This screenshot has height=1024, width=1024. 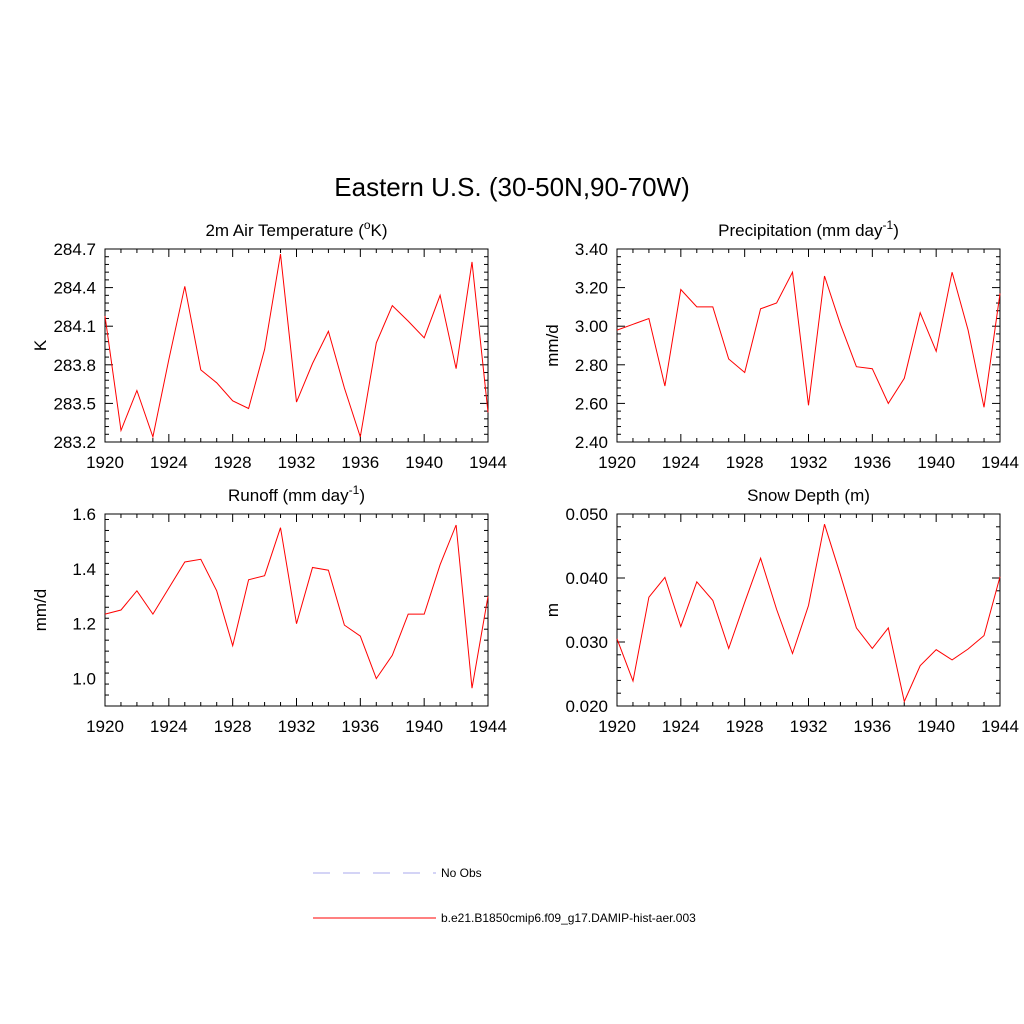 I want to click on y-tick-label: 1.4, so click(x=84, y=569).